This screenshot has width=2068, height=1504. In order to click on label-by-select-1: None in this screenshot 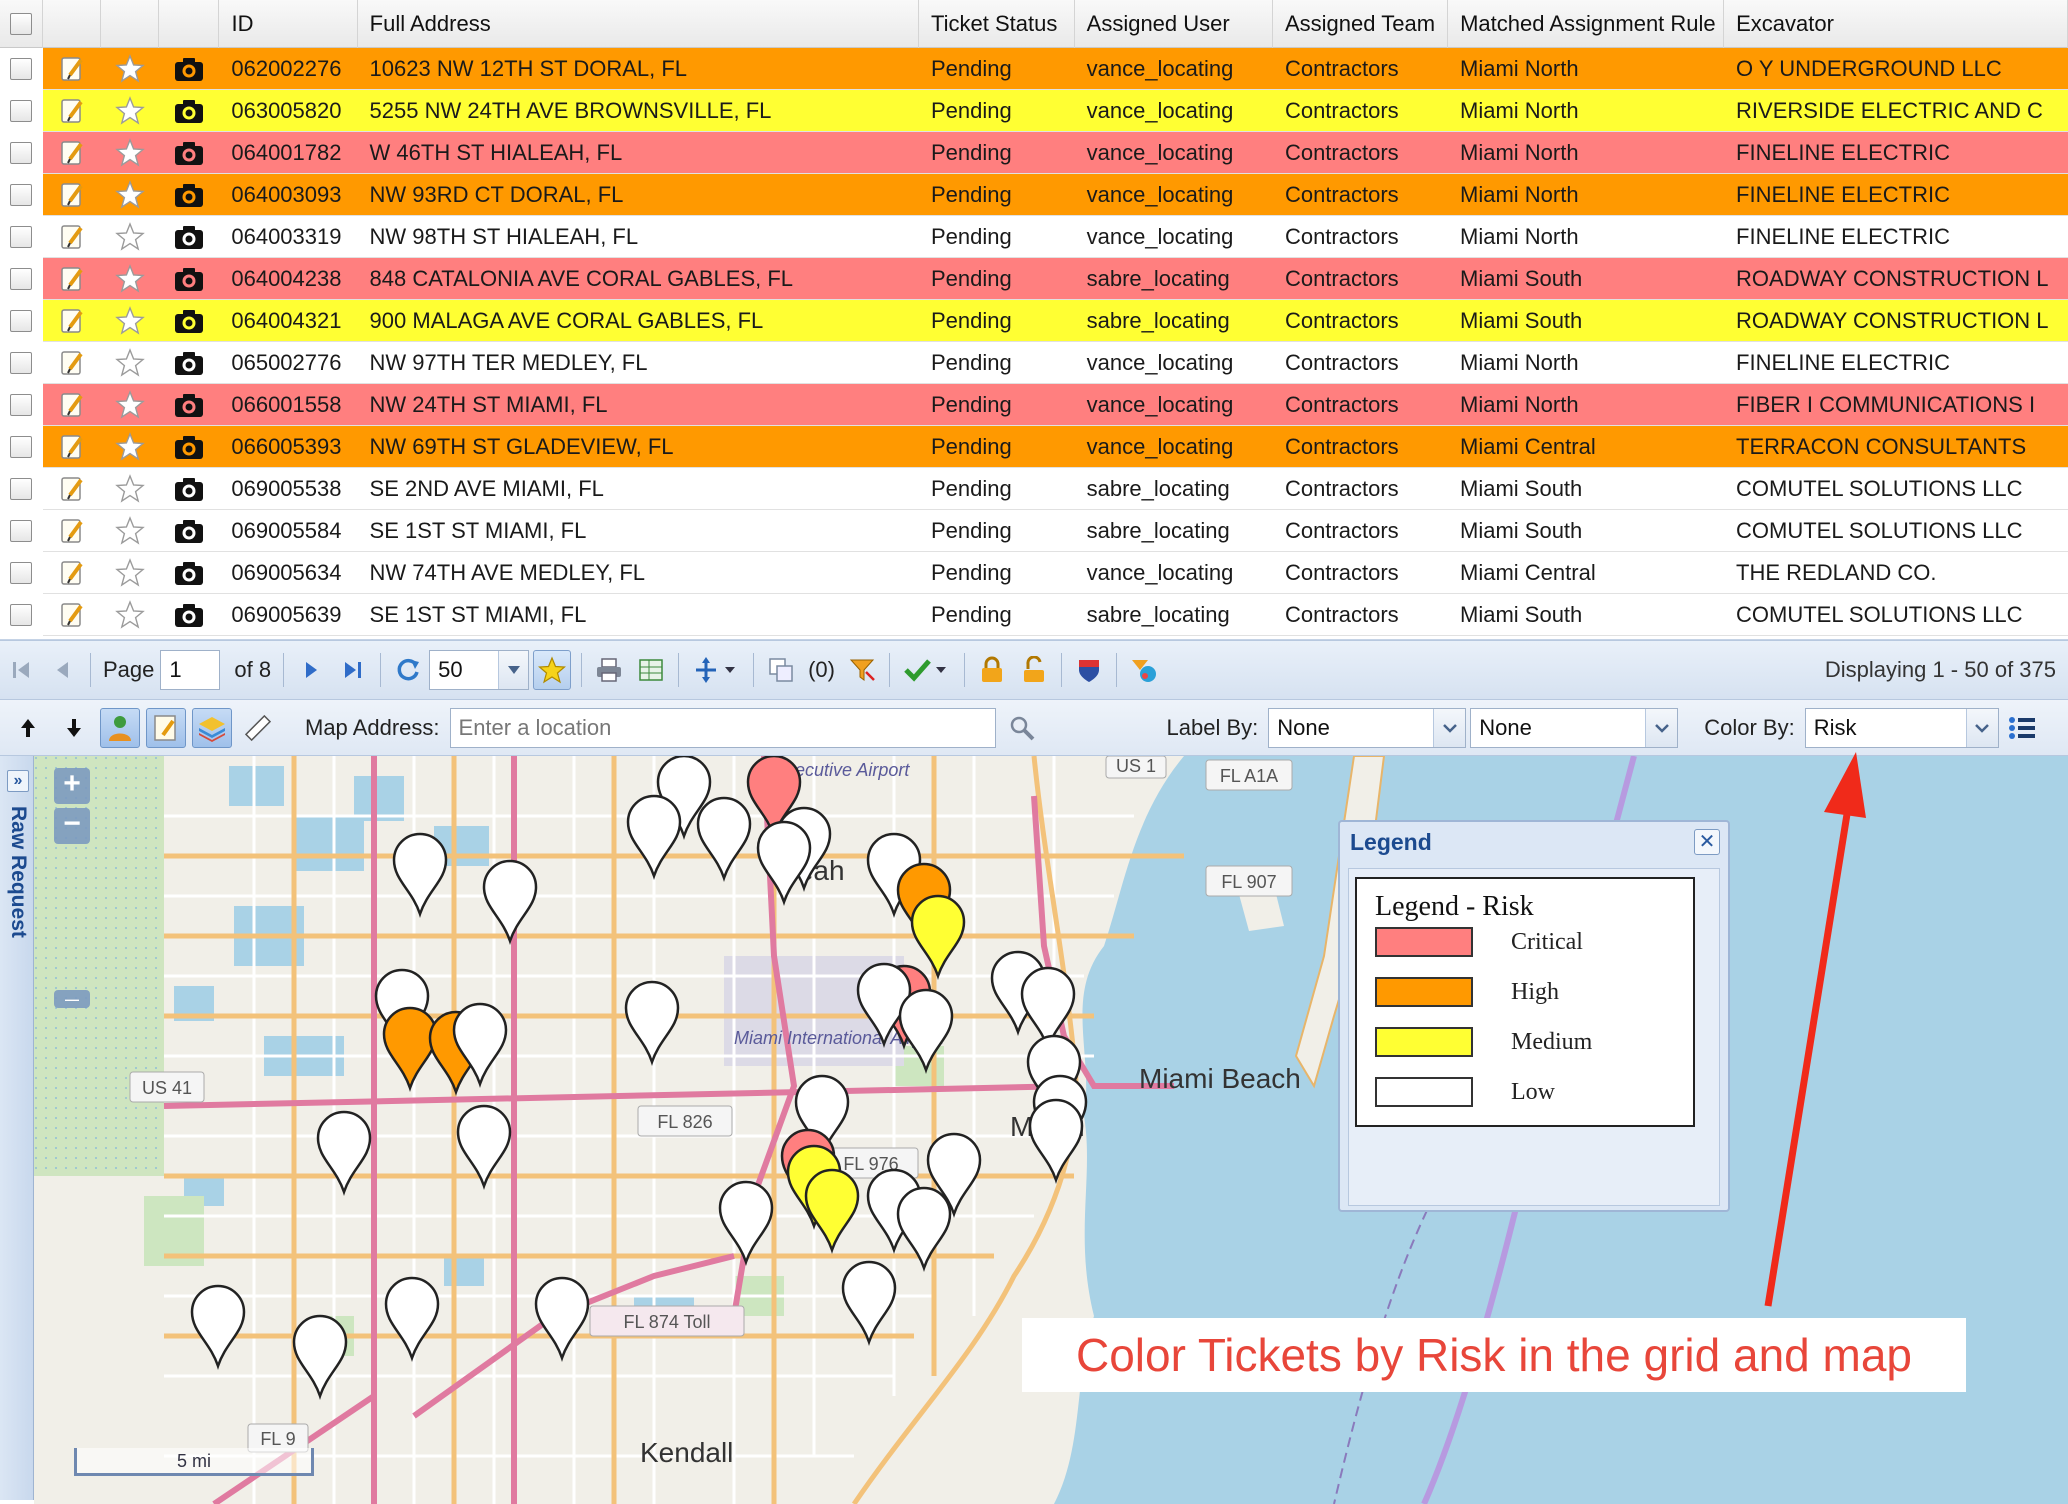, I will do `click(1367, 727)`.